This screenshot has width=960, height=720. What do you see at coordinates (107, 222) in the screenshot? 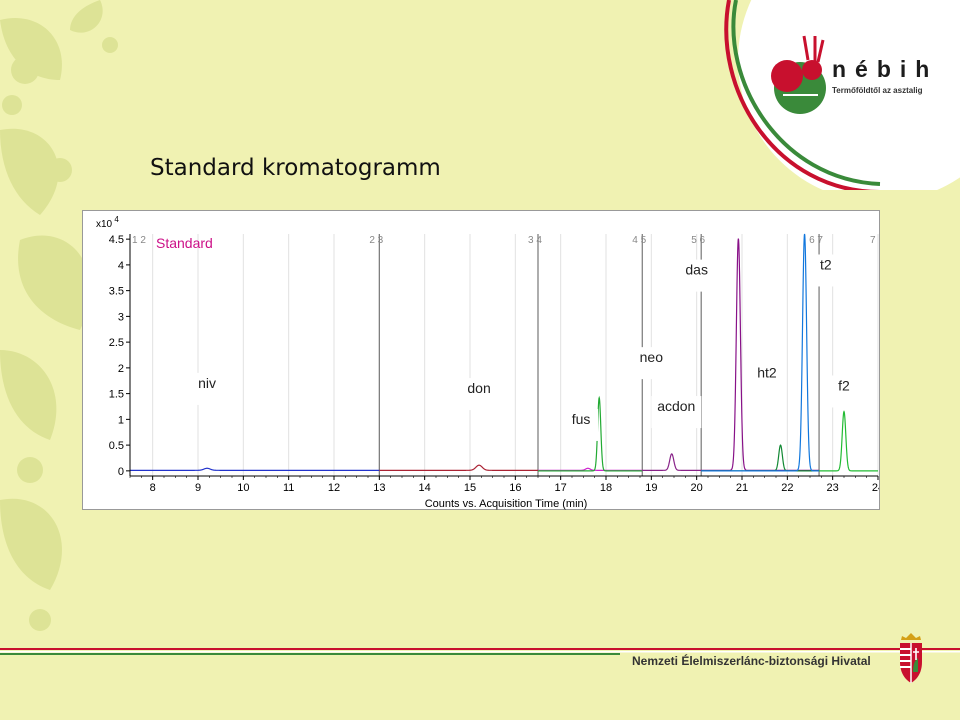
I see `y-axis-scale-label: x10 4` at bounding box center [107, 222].